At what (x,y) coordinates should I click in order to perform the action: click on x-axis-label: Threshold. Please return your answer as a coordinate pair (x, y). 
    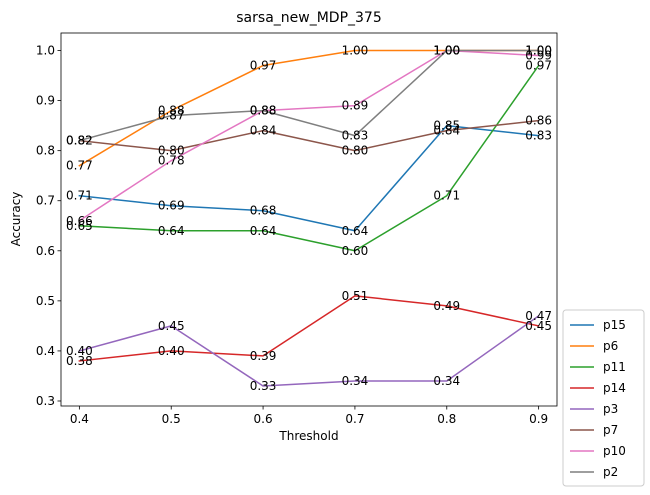
    Looking at the image, I should click on (308, 436).